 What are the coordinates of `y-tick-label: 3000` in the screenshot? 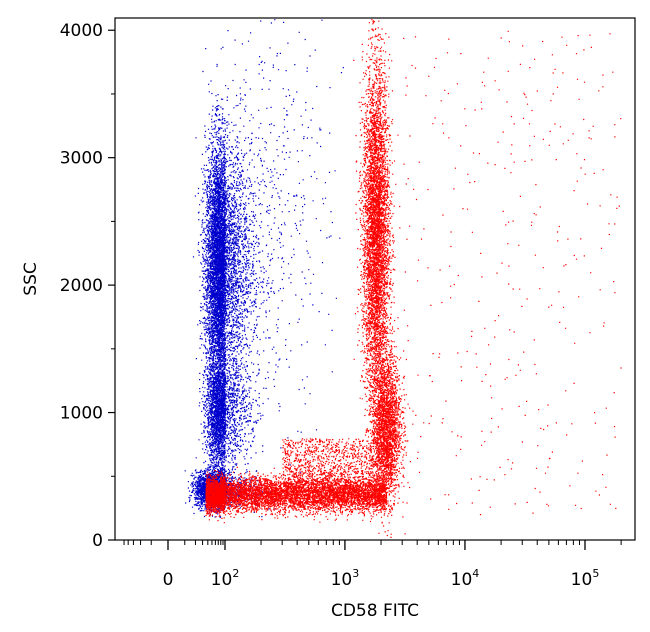 It's located at (81, 159).